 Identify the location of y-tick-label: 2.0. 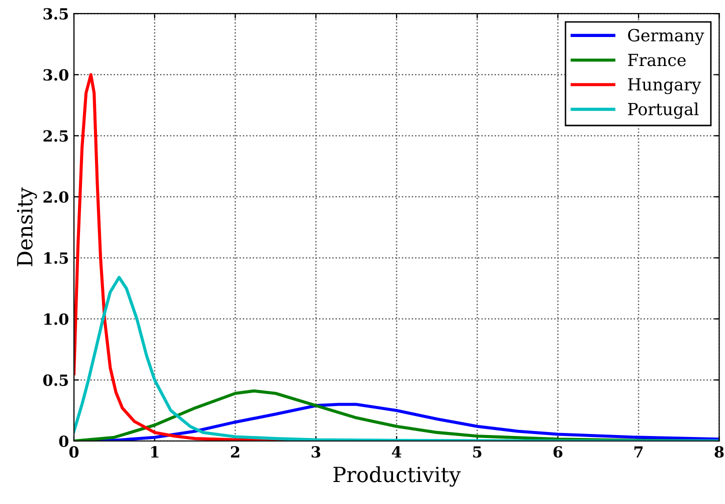
(56, 197).